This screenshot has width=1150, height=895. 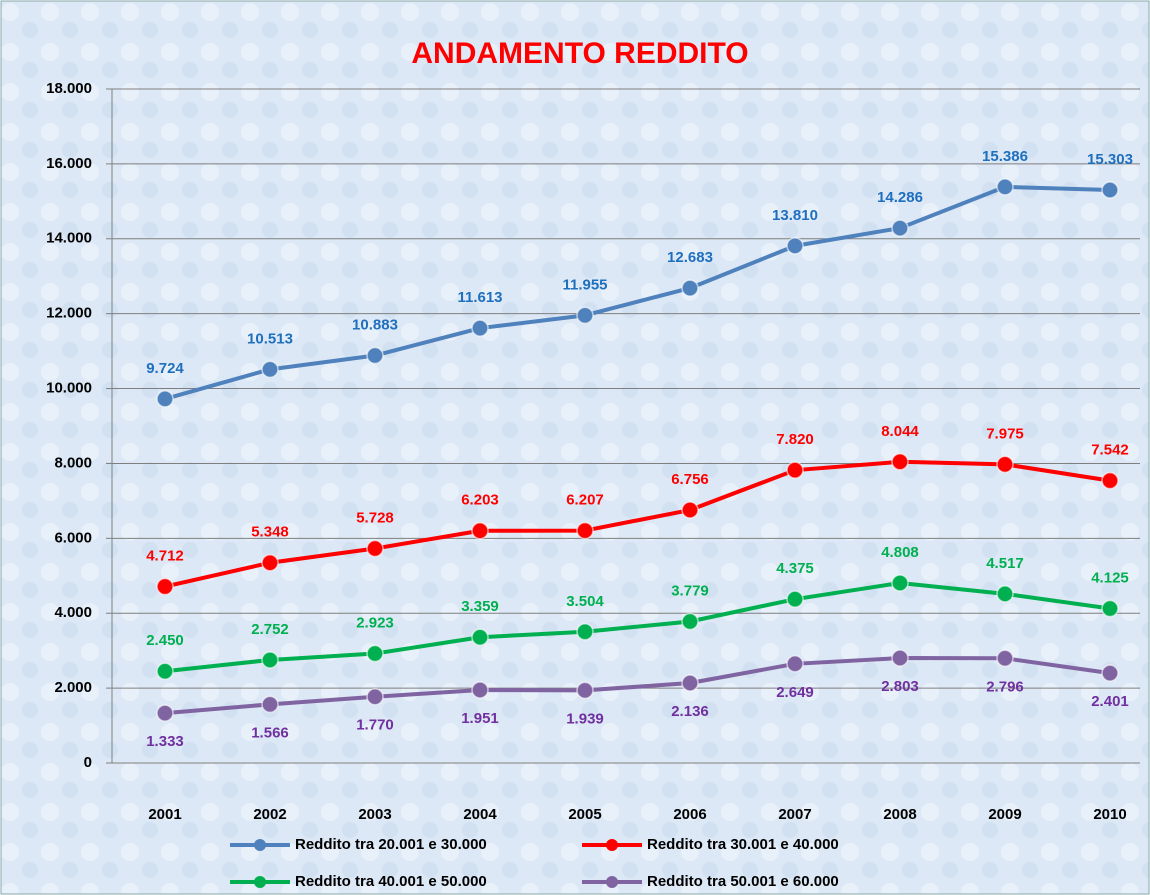 I want to click on data-label: 3.359, so click(x=480, y=606).